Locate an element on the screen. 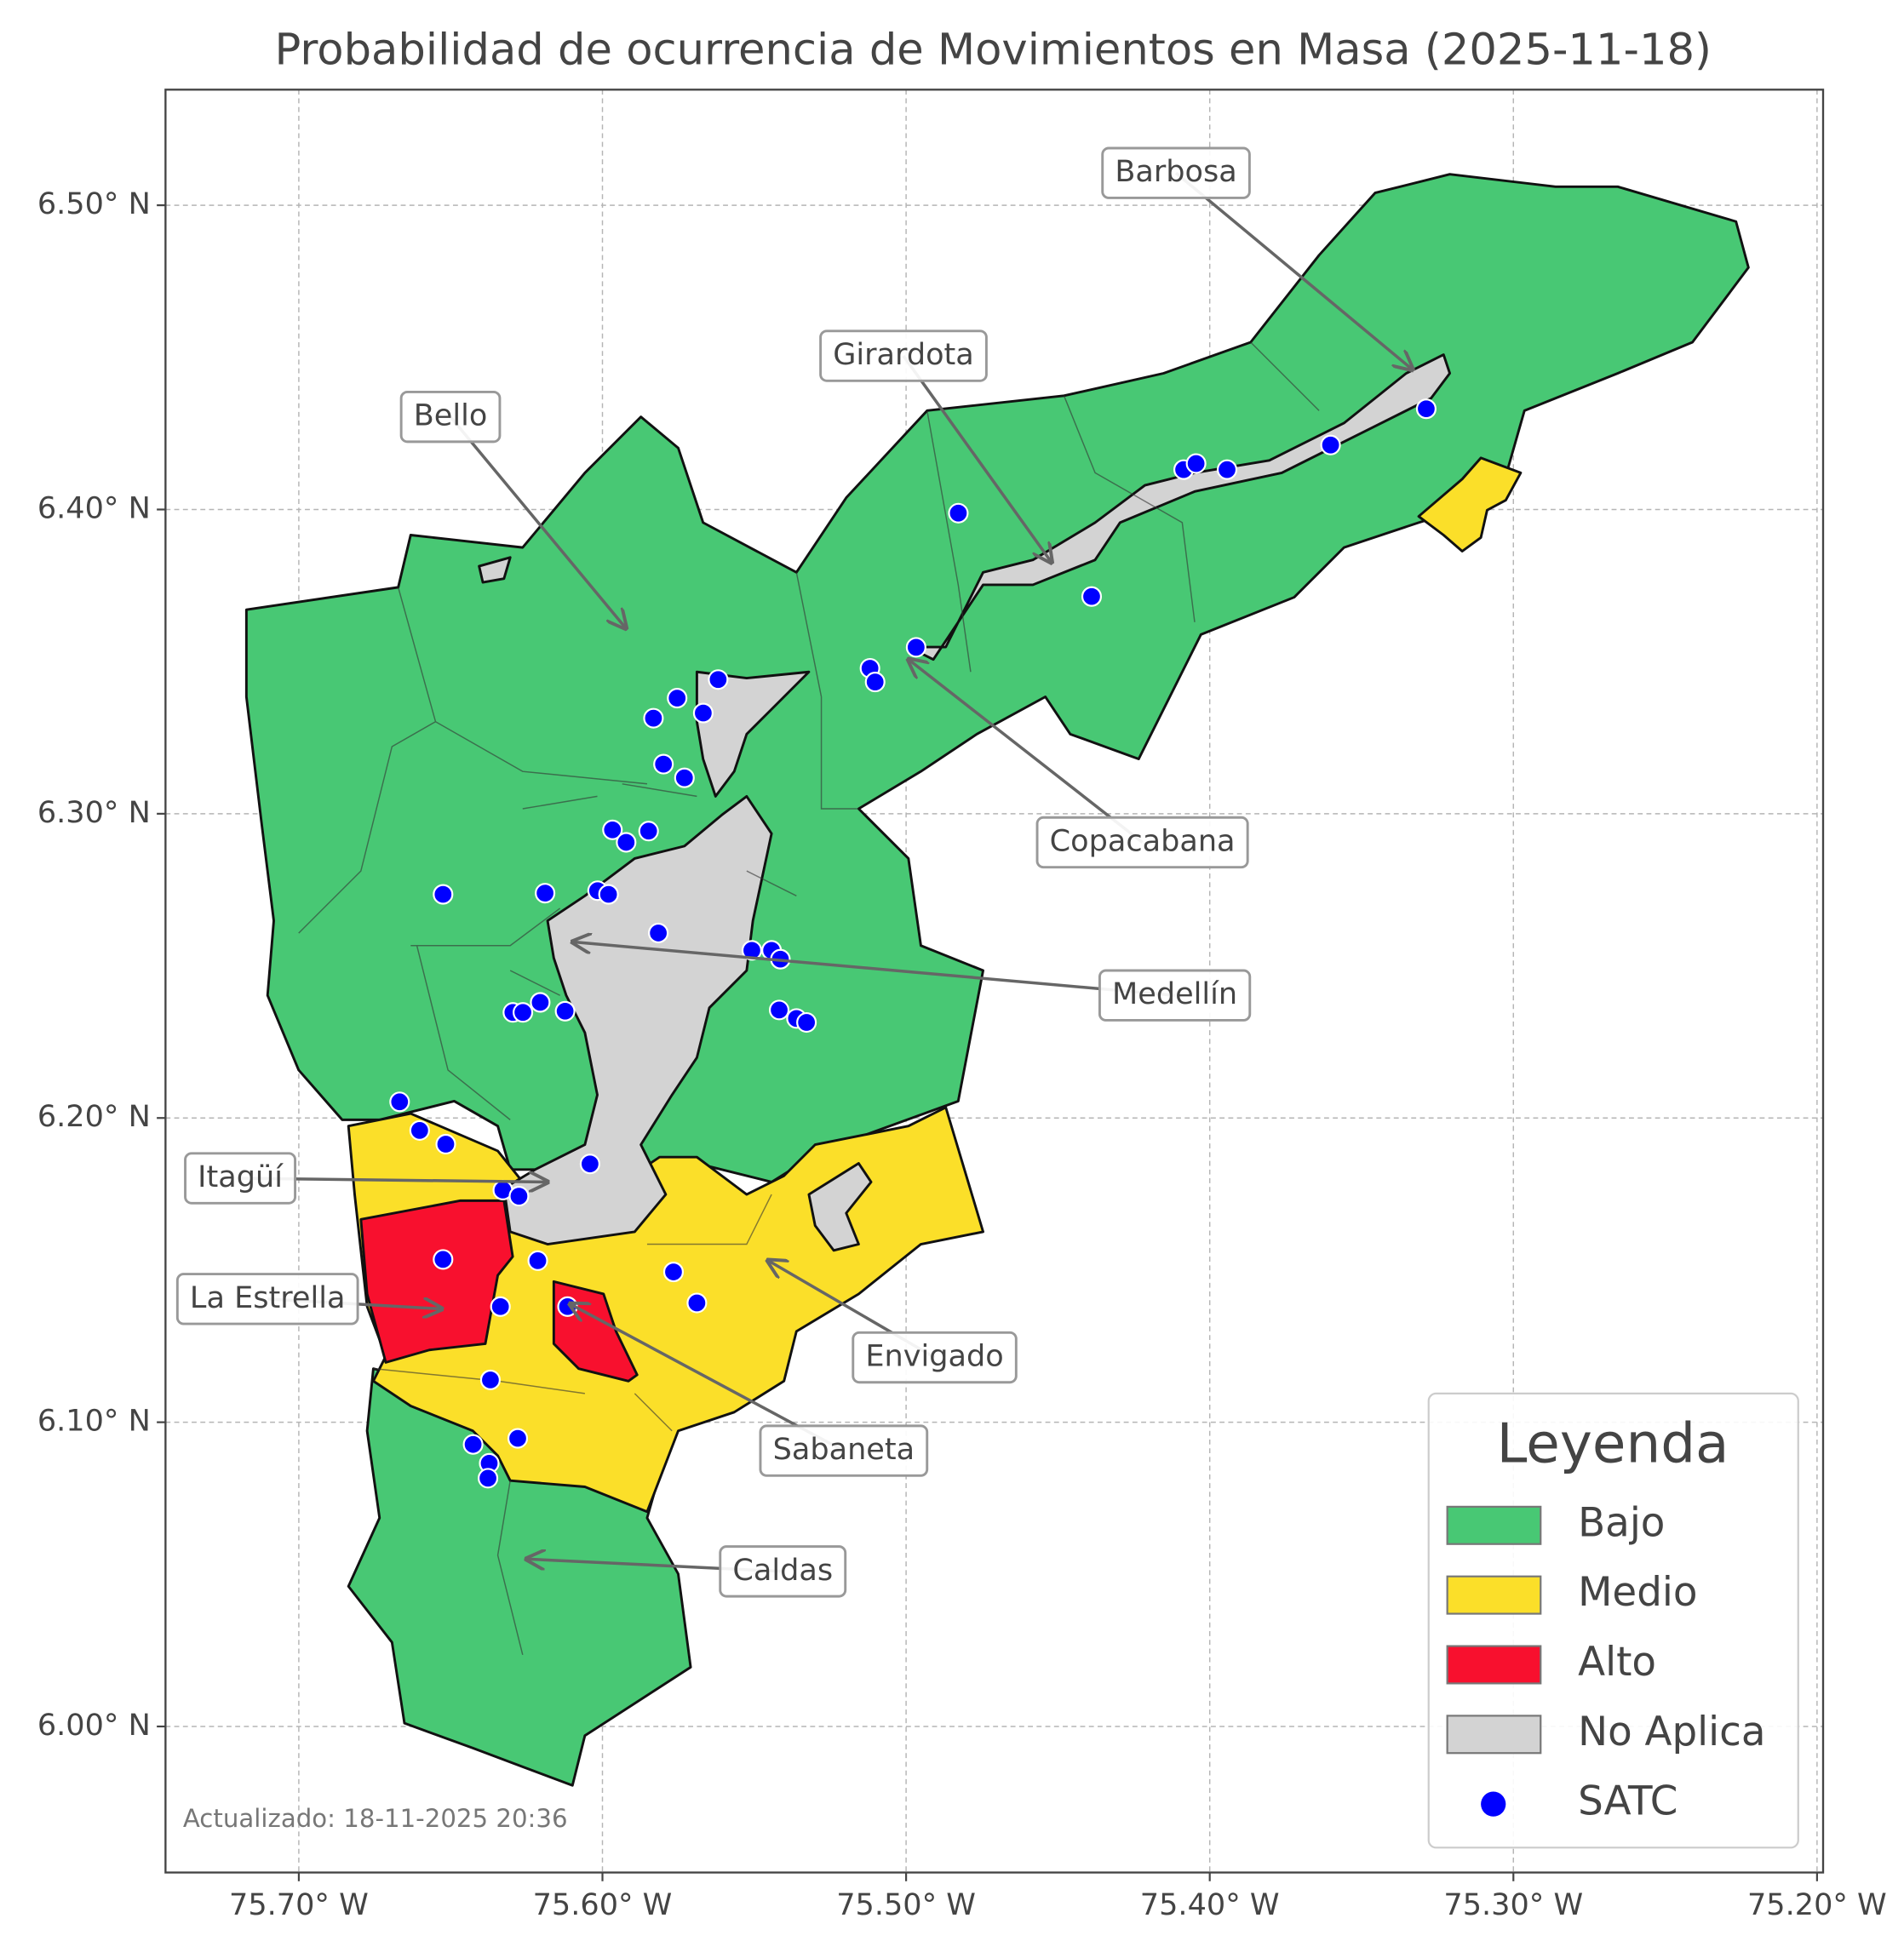 The height and width of the screenshot is (1941, 1904). x-tick-label: 75.40° W is located at coordinates (1210, 1904).